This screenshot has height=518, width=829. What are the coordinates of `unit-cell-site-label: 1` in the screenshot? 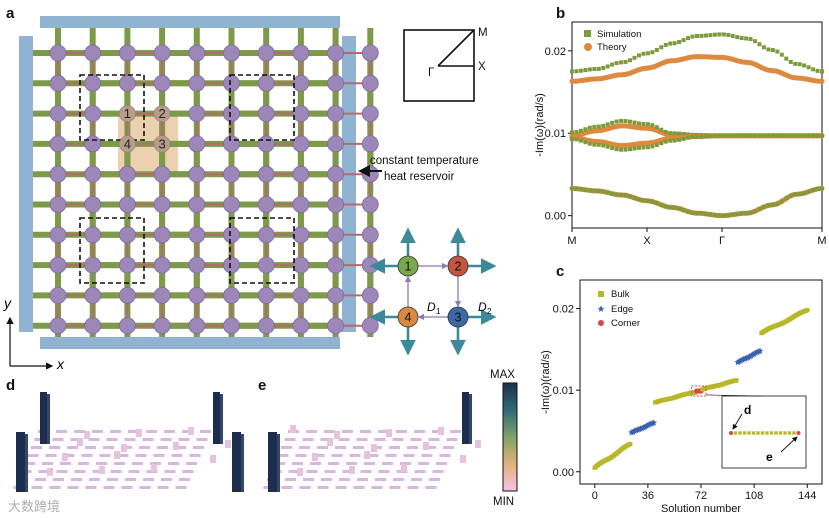 It's located at (408, 267).